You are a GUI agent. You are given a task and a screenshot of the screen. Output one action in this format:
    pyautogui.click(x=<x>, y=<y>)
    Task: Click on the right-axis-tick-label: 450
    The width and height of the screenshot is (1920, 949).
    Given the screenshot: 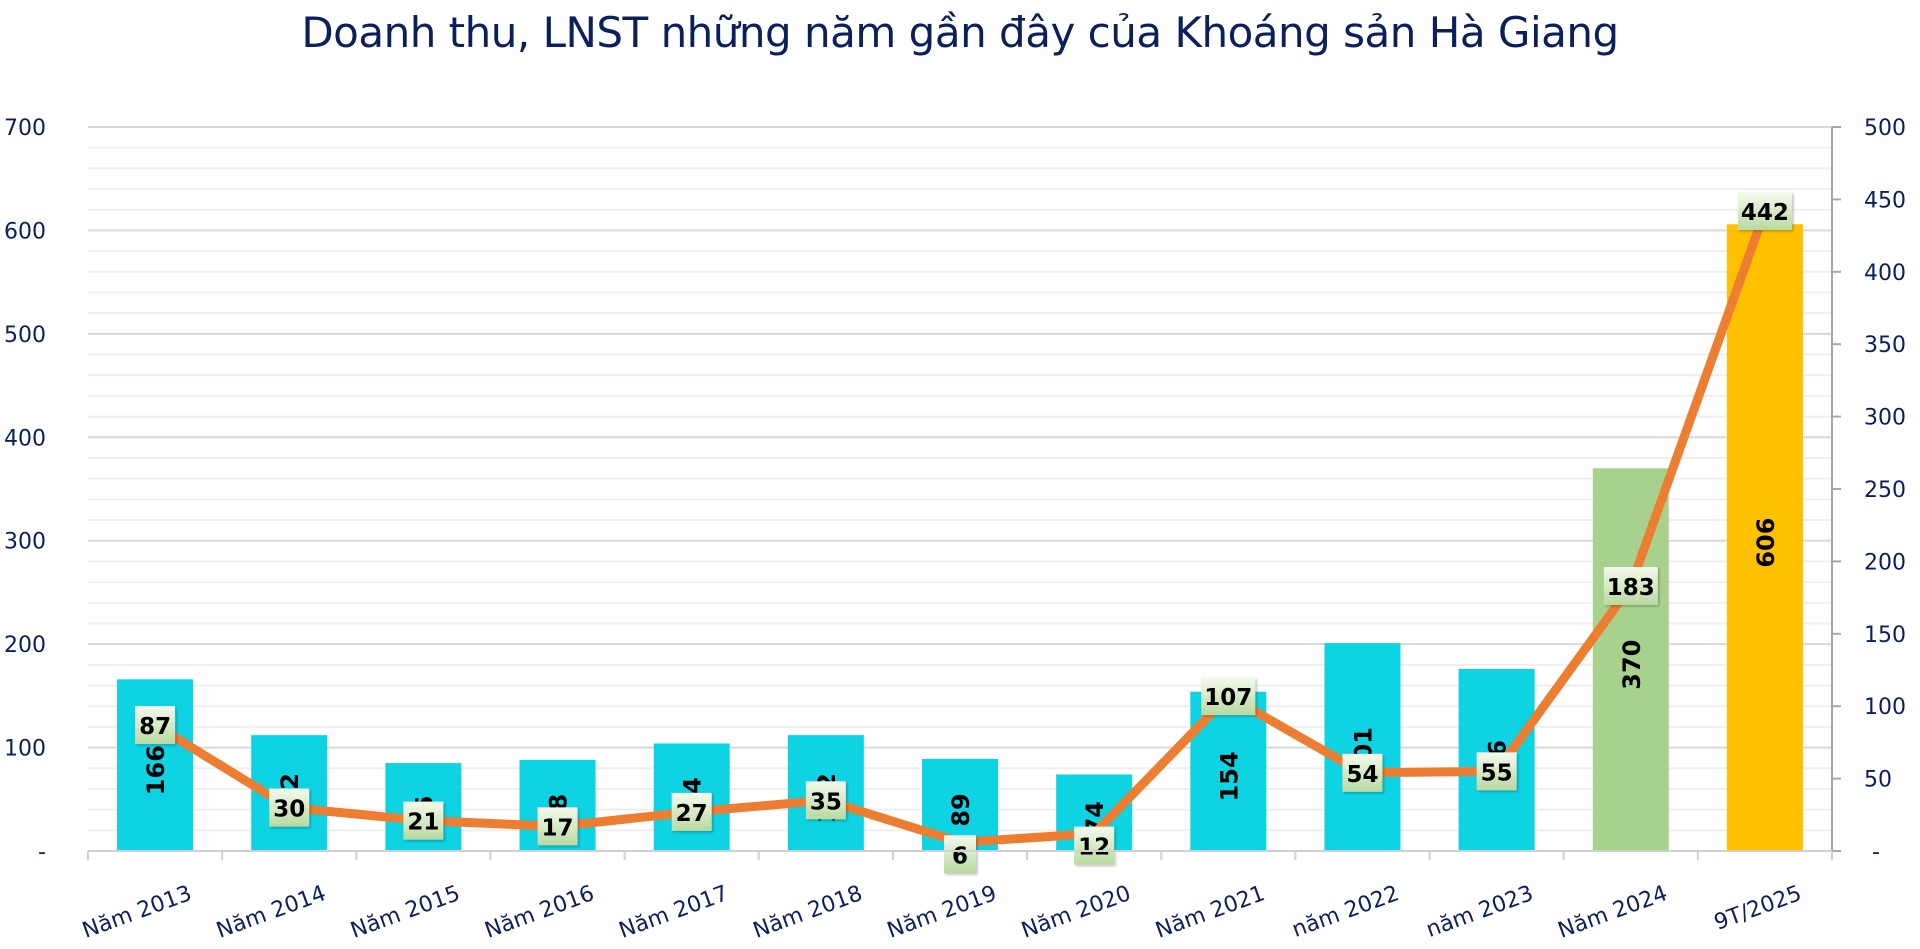 What is the action you would take?
    pyautogui.click(x=1885, y=200)
    